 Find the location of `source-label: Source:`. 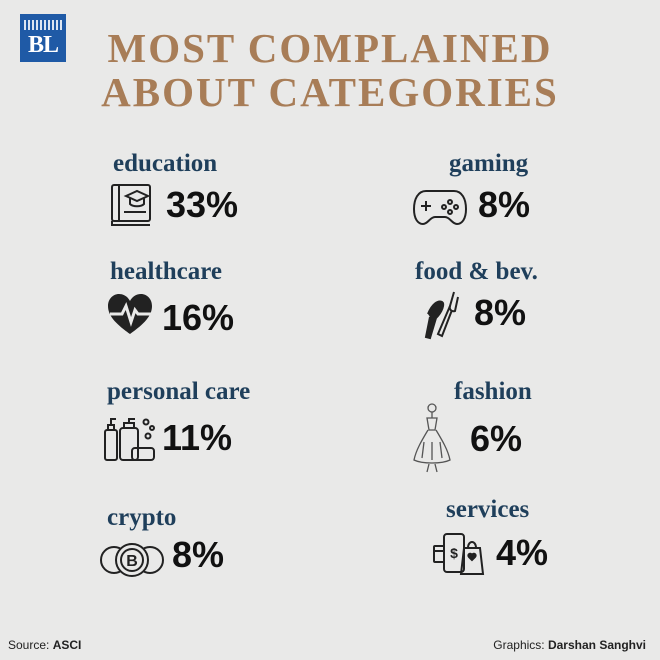

source-label: Source: is located at coordinates (29, 645).